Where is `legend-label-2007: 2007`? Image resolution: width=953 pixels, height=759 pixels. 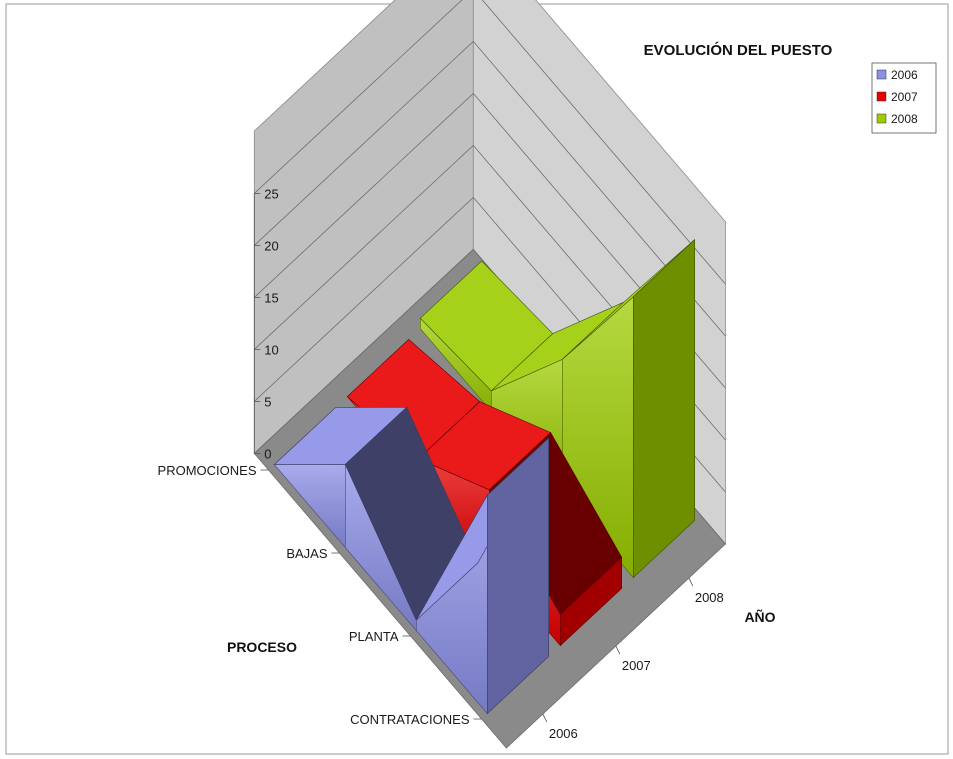
legend-label-2007: 2007 is located at coordinates (904, 97).